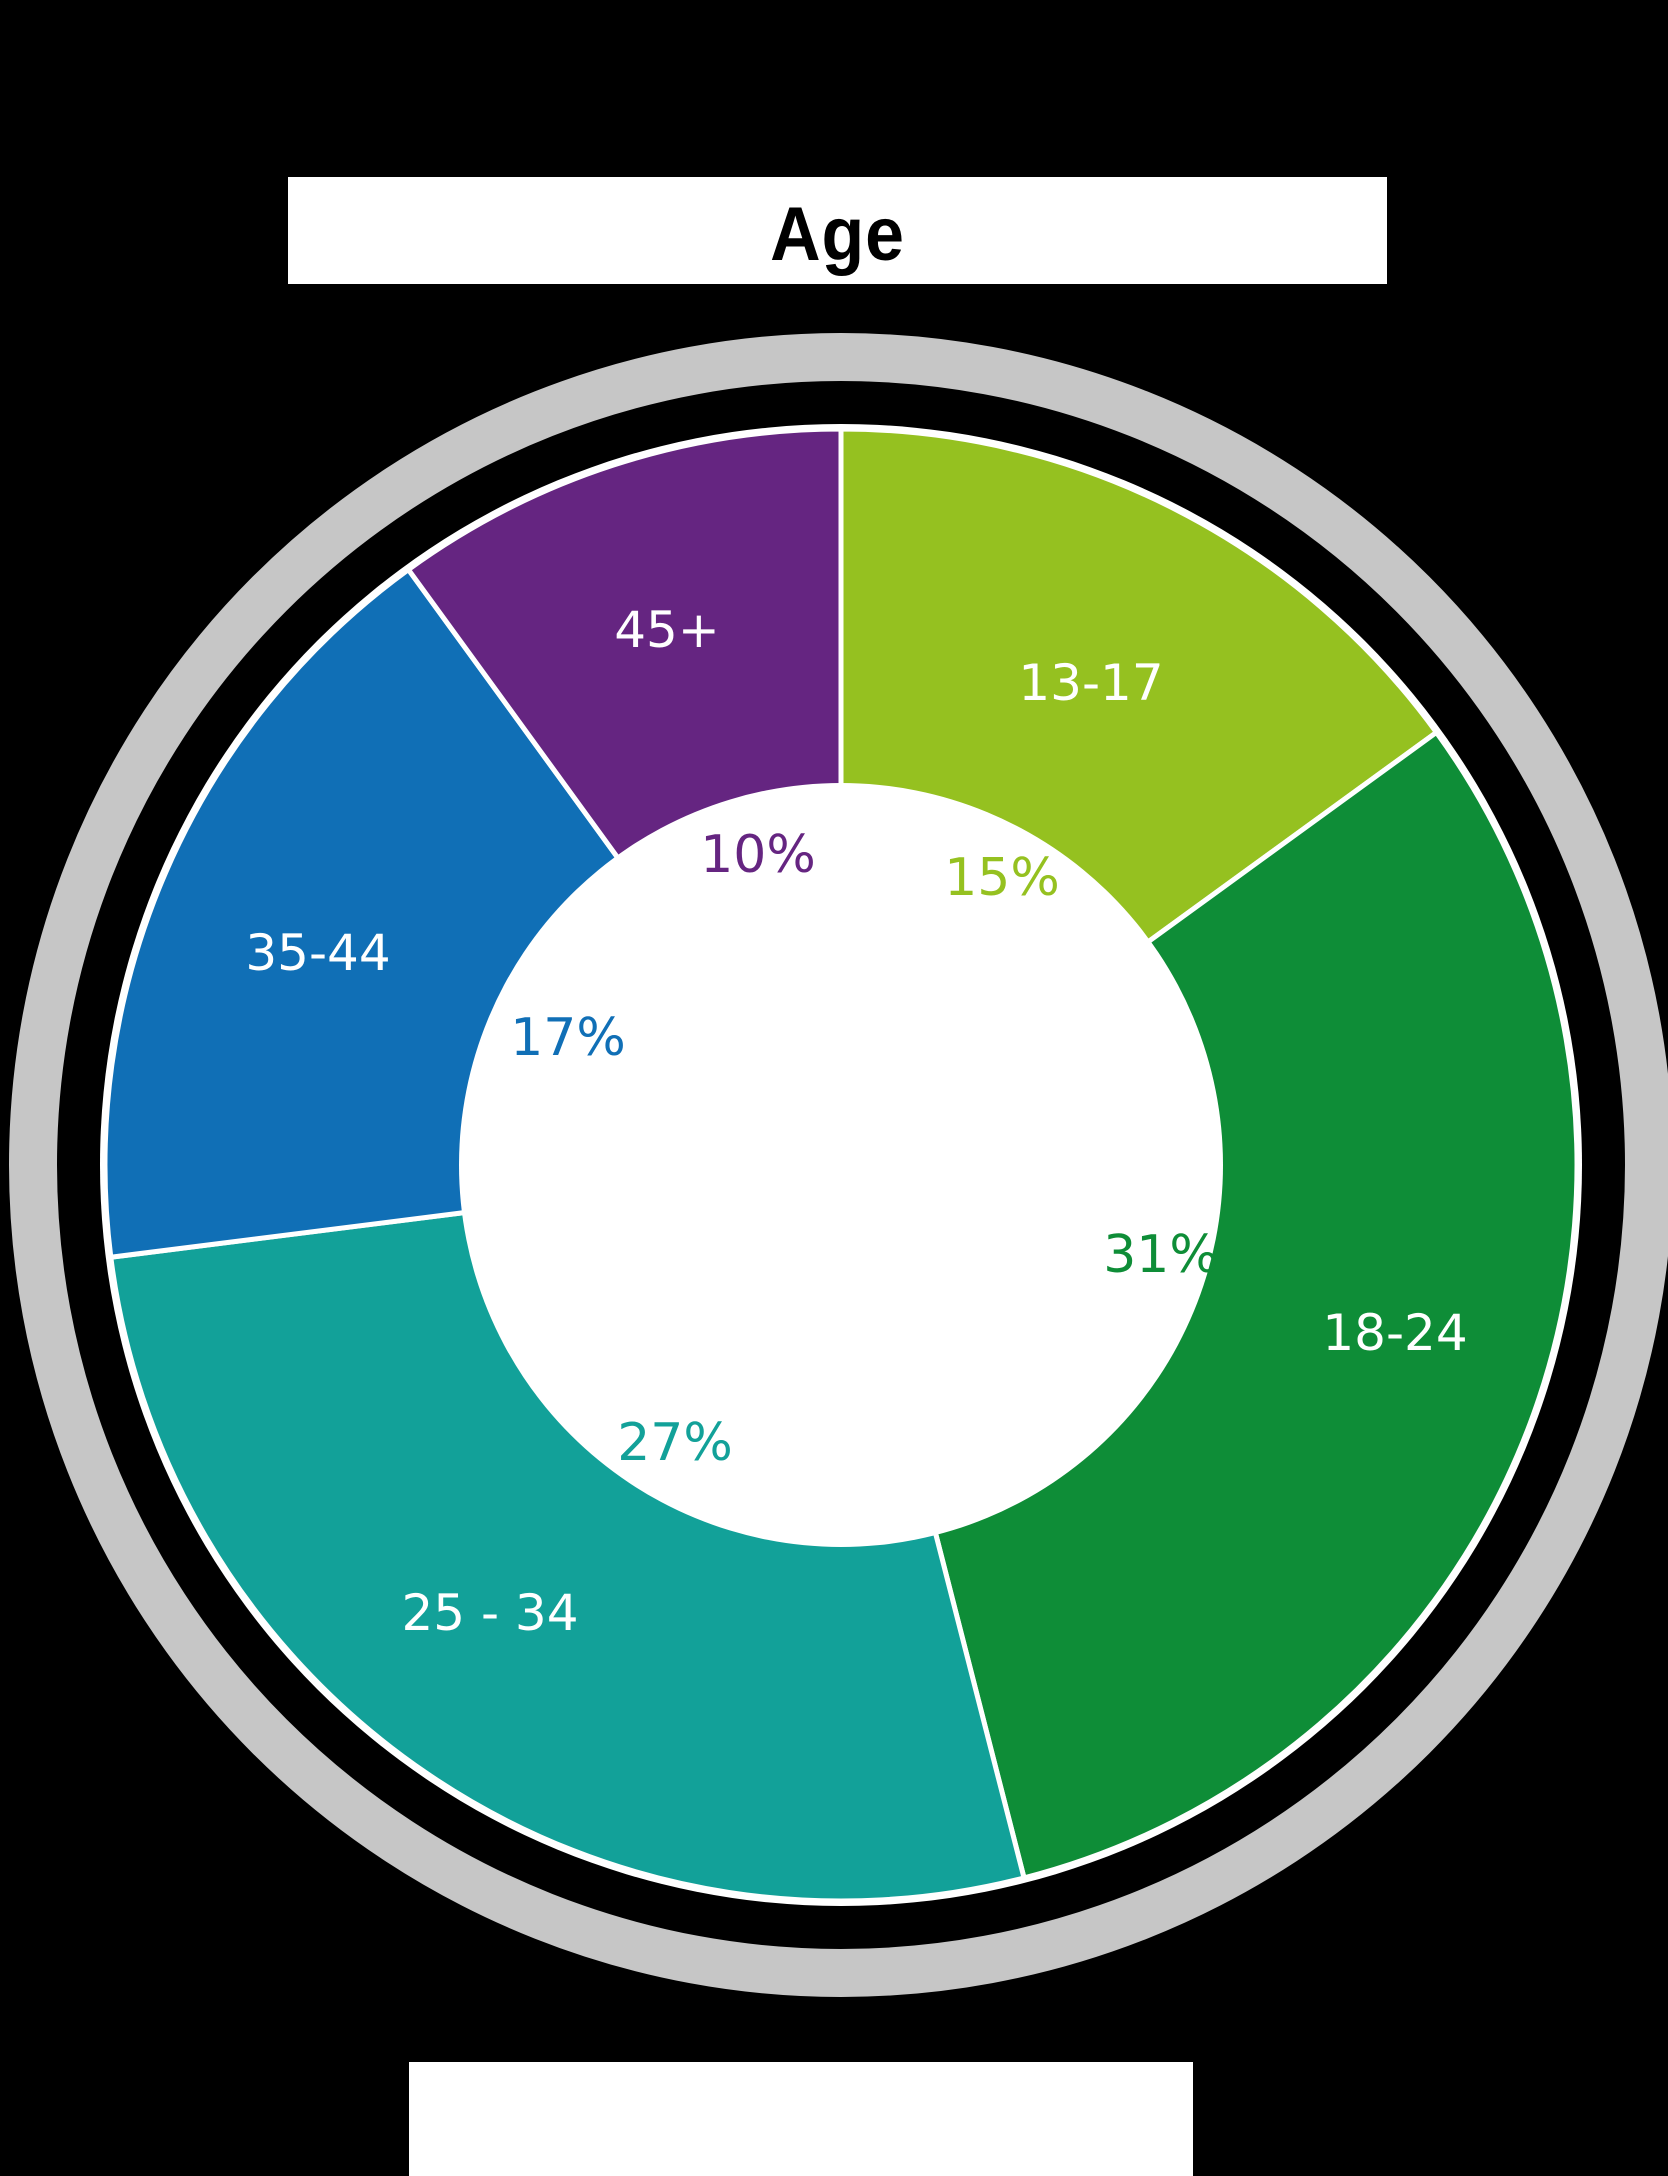 The image size is (1668, 2176). I want to click on slice-label-25-34: 25 - 34, so click(489, 1613).